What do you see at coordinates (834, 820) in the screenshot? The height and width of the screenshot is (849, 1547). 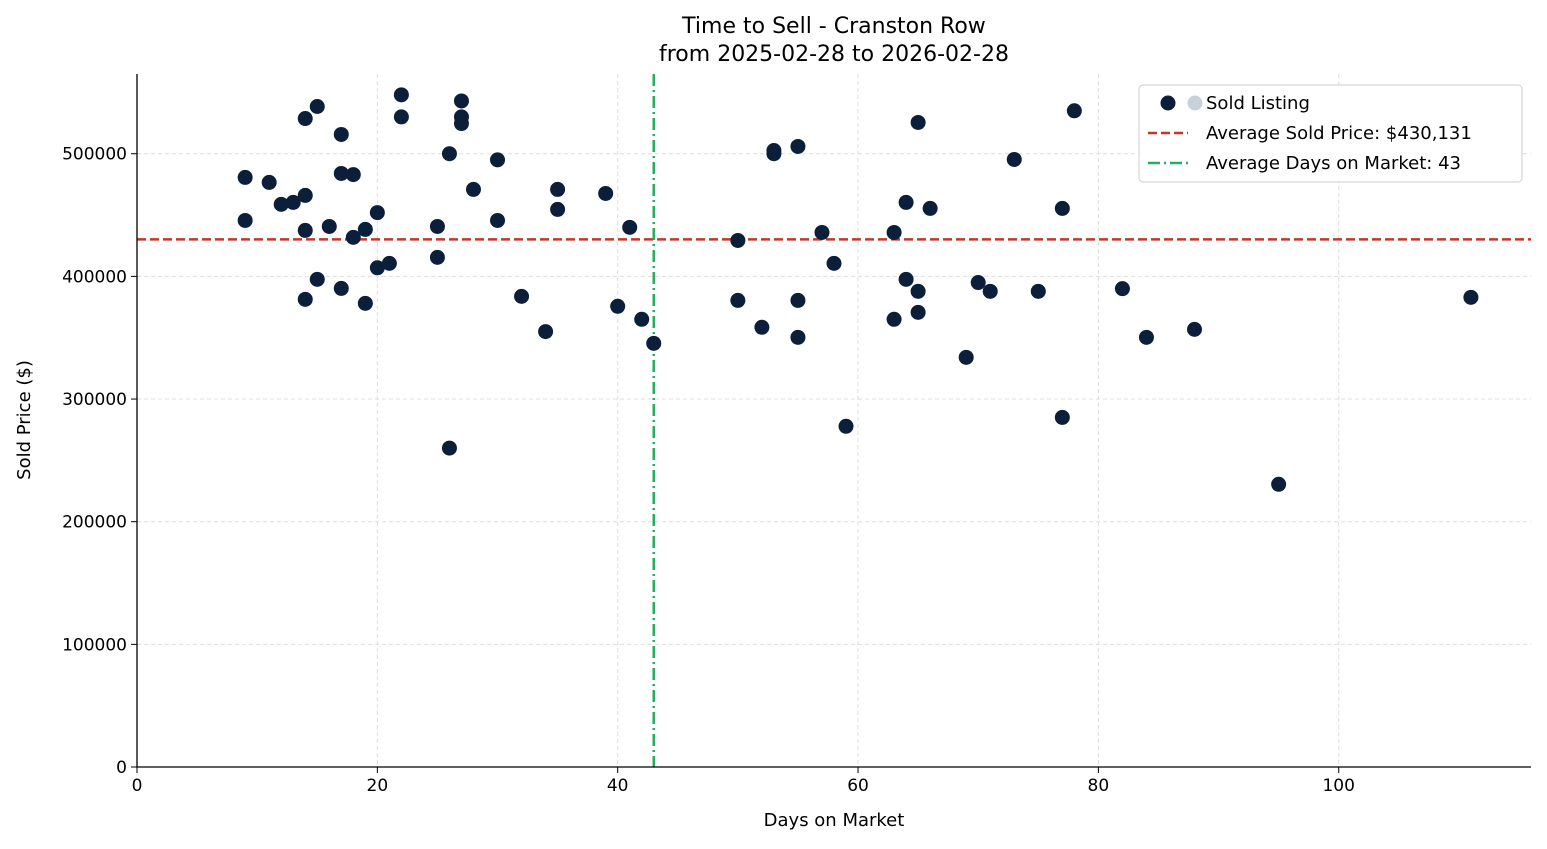 I see `x-axis-label: Days on Market` at bounding box center [834, 820].